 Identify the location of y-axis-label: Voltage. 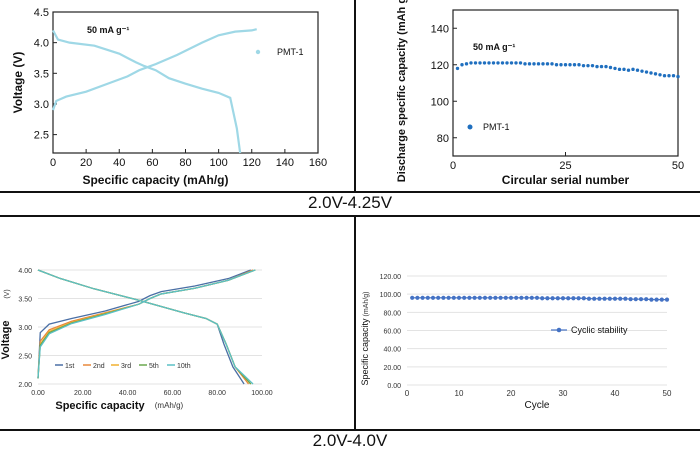
(6, 340).